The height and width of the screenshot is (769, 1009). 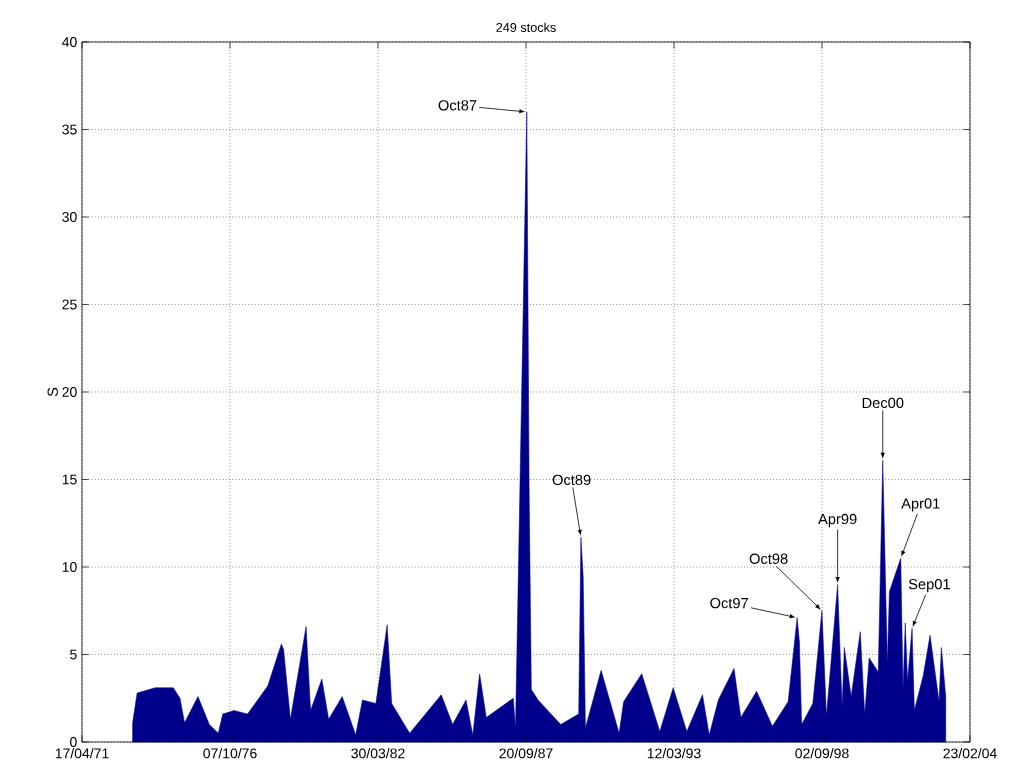 What do you see at coordinates (69, 217) in the screenshot?
I see `y-tick-label: 30` at bounding box center [69, 217].